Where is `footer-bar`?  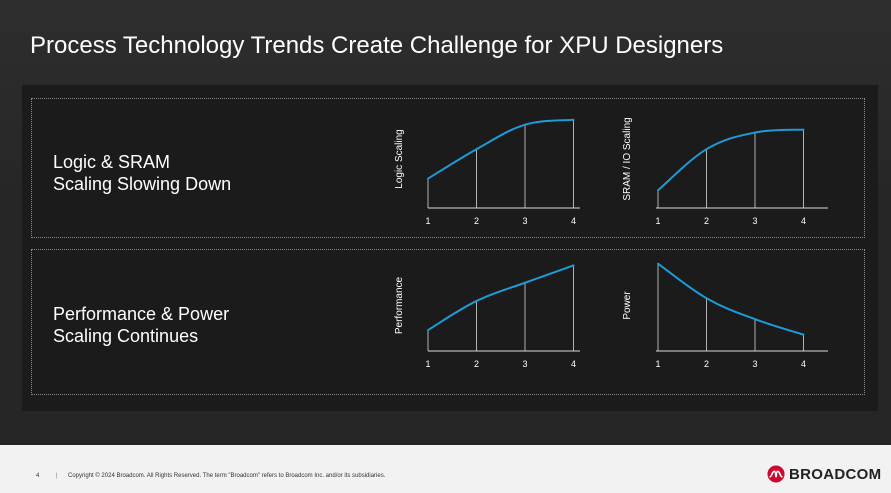 footer-bar is located at coordinates (445, 469).